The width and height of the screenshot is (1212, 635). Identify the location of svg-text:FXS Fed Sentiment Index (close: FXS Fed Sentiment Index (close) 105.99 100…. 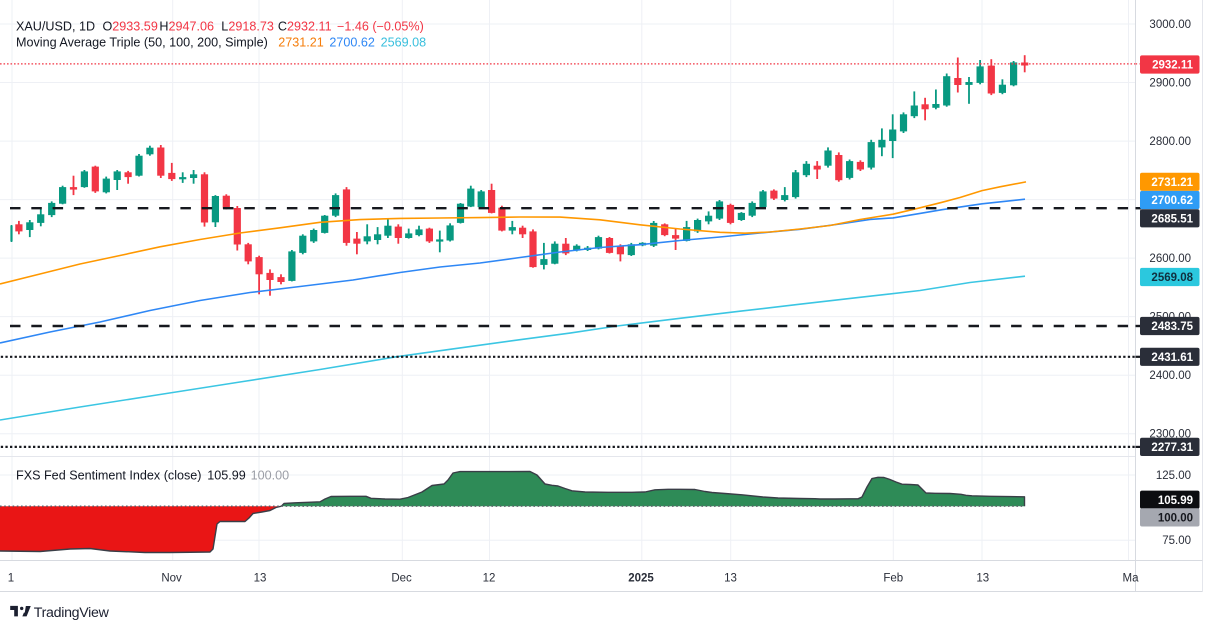
(152, 476).